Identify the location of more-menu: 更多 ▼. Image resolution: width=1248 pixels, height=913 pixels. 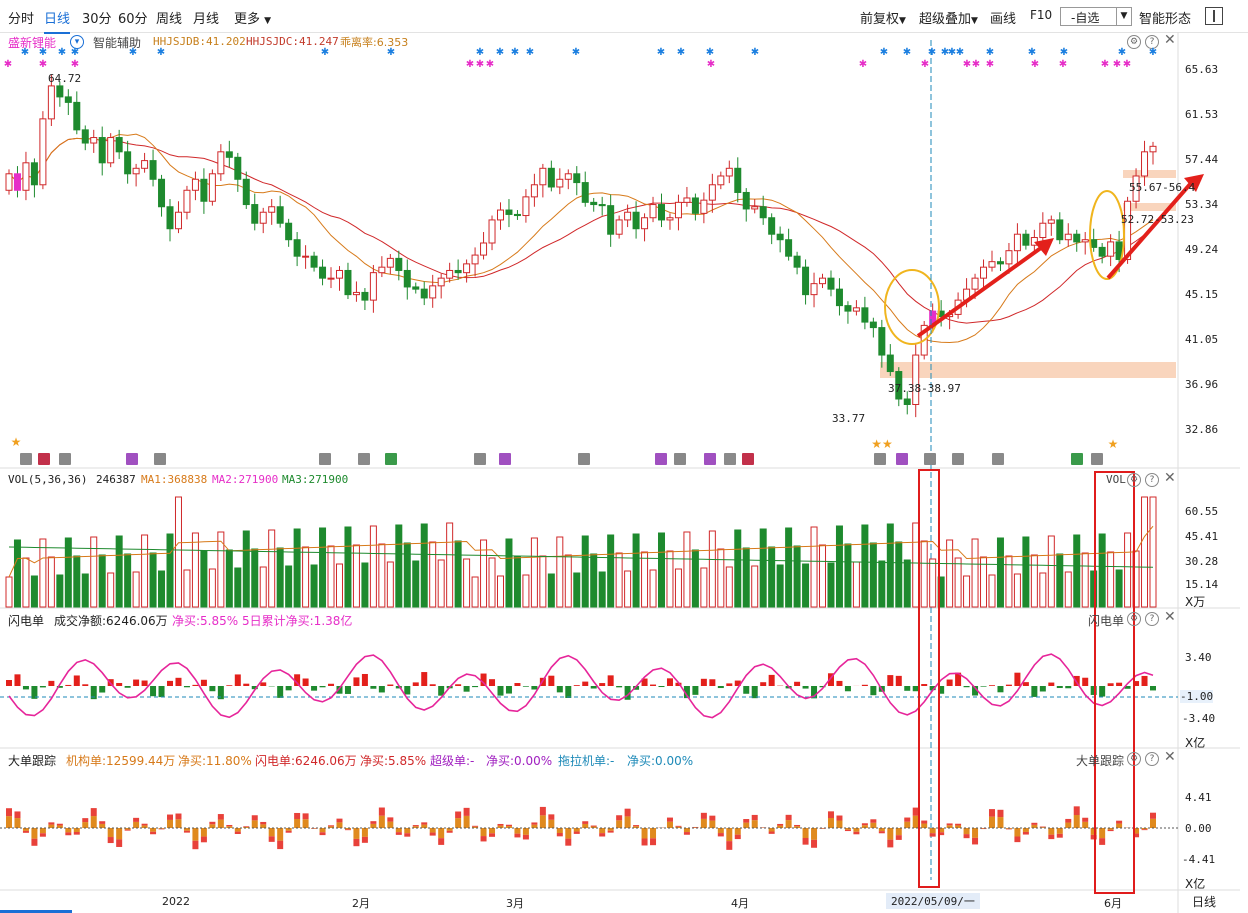
(252, 17).